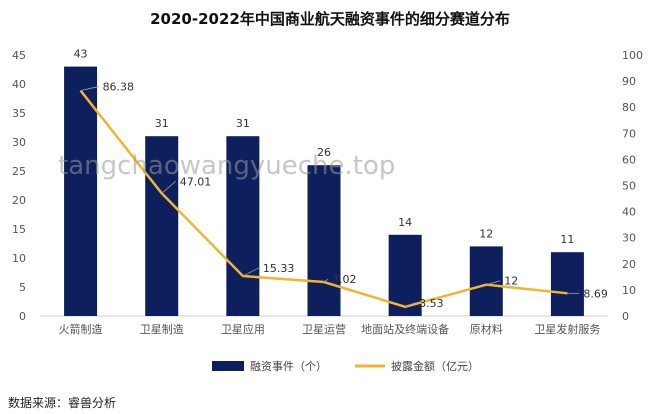 This screenshot has width=660, height=414. I want to click on y-left-tick-label: 20, so click(19, 200).